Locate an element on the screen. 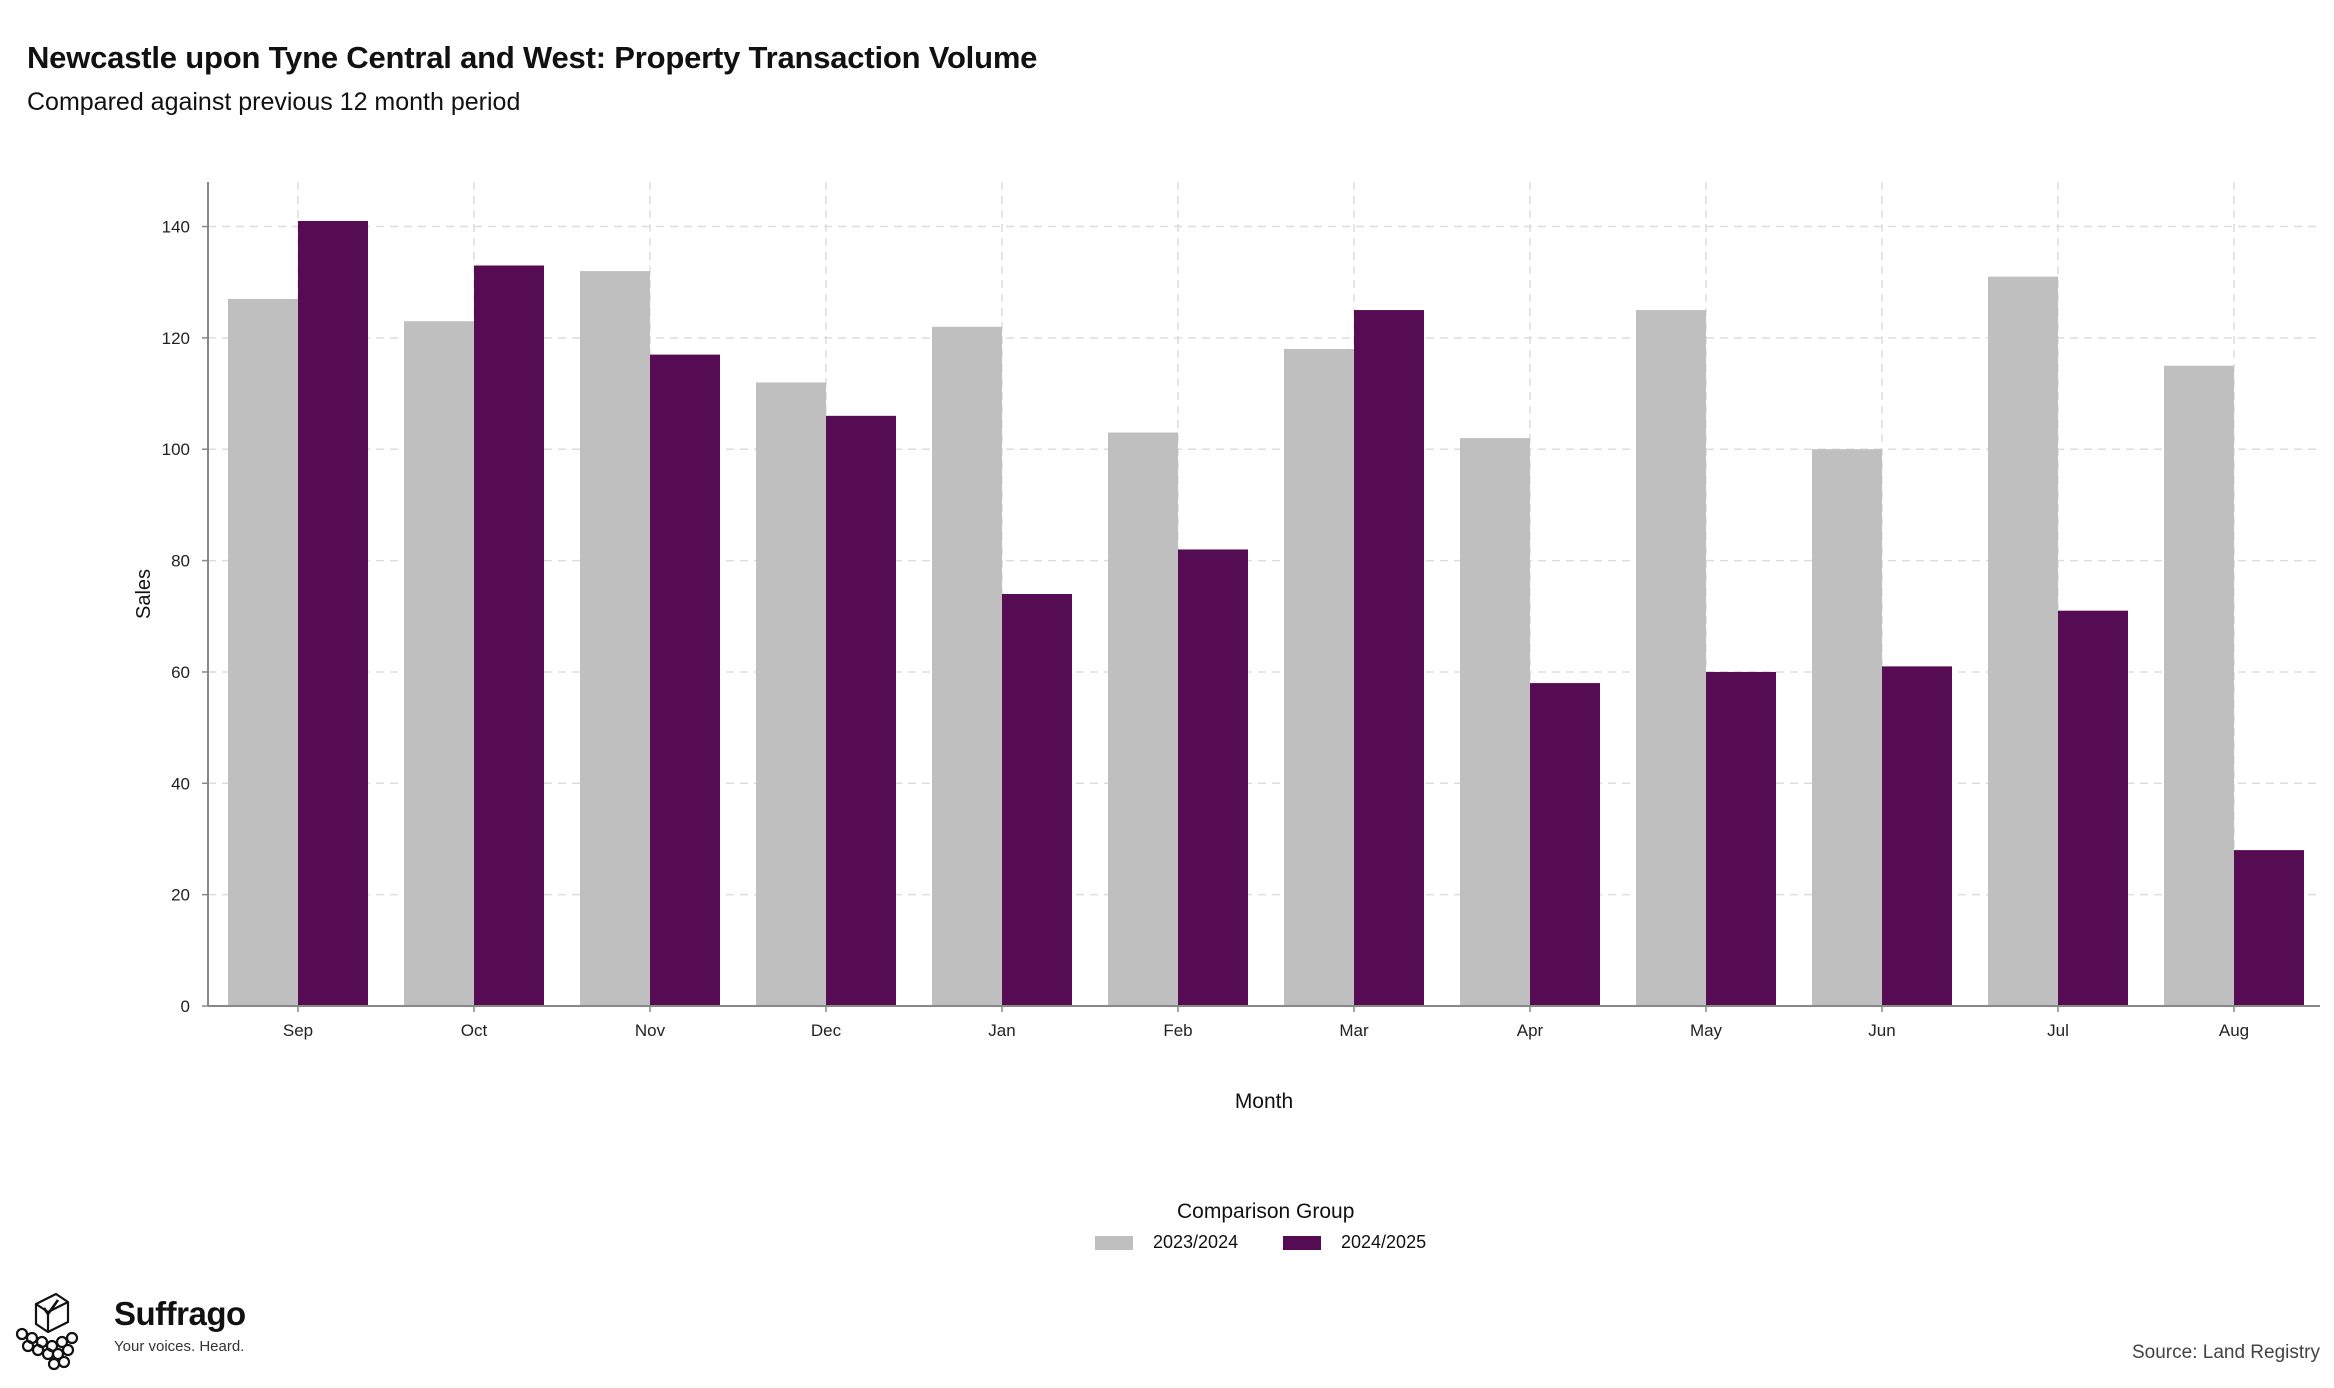 The height and width of the screenshot is (1388, 2334). source-note: Source: Land Registry is located at coordinates (2226, 1352).